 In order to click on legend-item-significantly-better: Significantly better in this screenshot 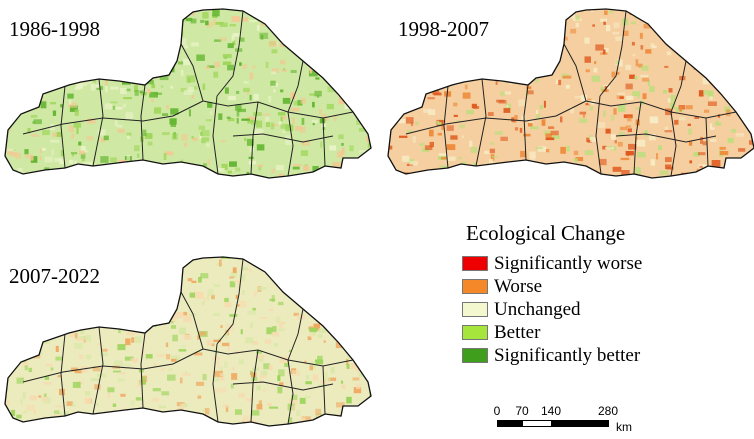, I will do `click(602, 355)`.